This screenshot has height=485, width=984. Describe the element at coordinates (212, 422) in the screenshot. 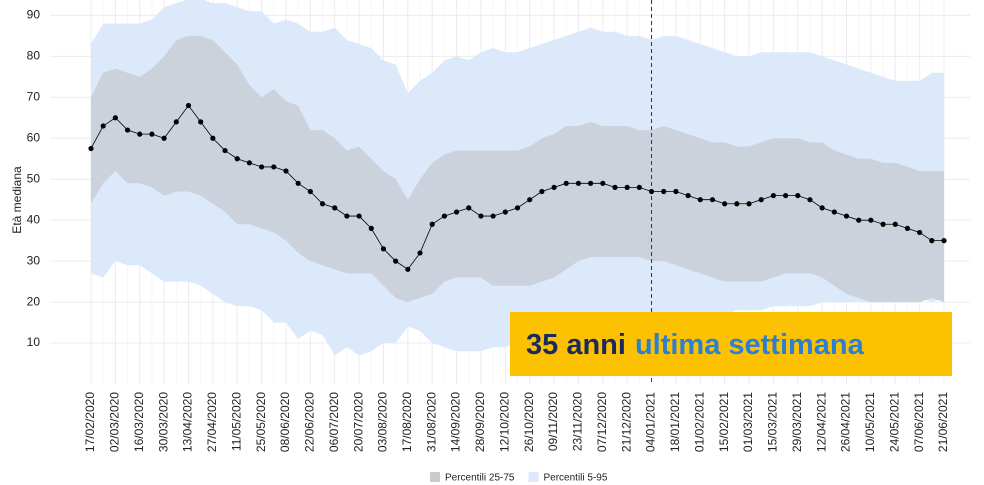

I see `x-tick-label: 27/04/2020` at that location.